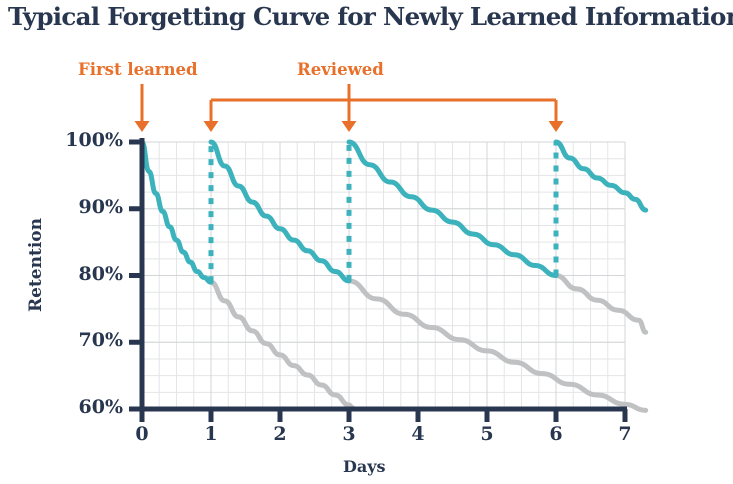 Image resolution: width=733 pixels, height=484 pixels. What do you see at coordinates (101, 206) in the screenshot?
I see `y-tick-label: 90%` at bounding box center [101, 206].